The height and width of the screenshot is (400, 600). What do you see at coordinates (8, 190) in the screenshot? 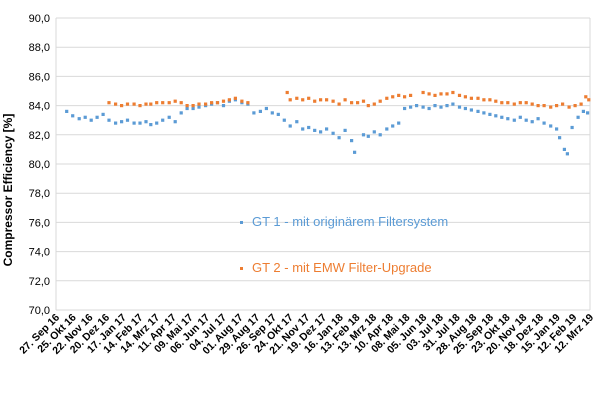
I see `y-axis-label: Compressor Efficiency [%]` at bounding box center [8, 190].